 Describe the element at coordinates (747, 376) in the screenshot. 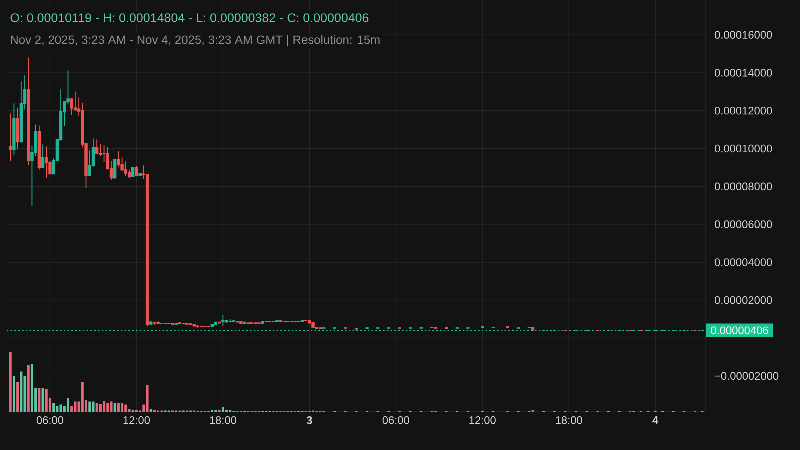

I see `y-tick-label: −0.00002000` at that location.